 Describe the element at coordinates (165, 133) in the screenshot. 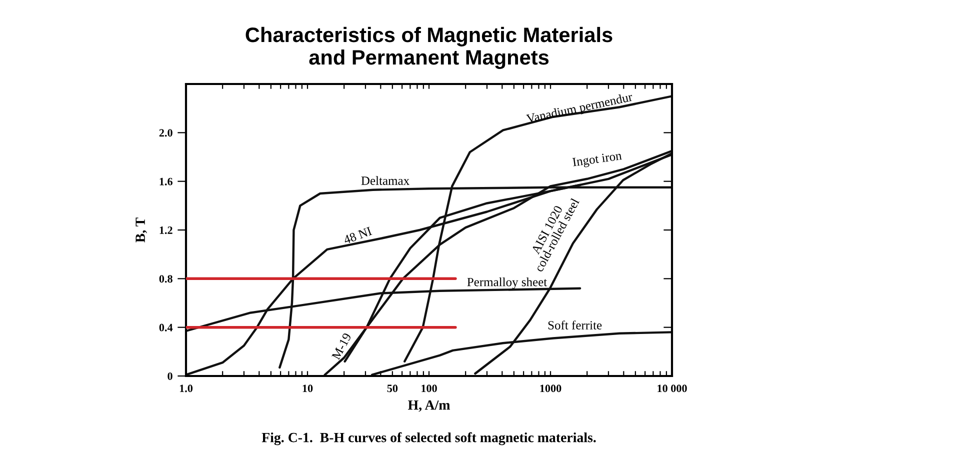

I see `y-tick-label: 2.0` at that location.